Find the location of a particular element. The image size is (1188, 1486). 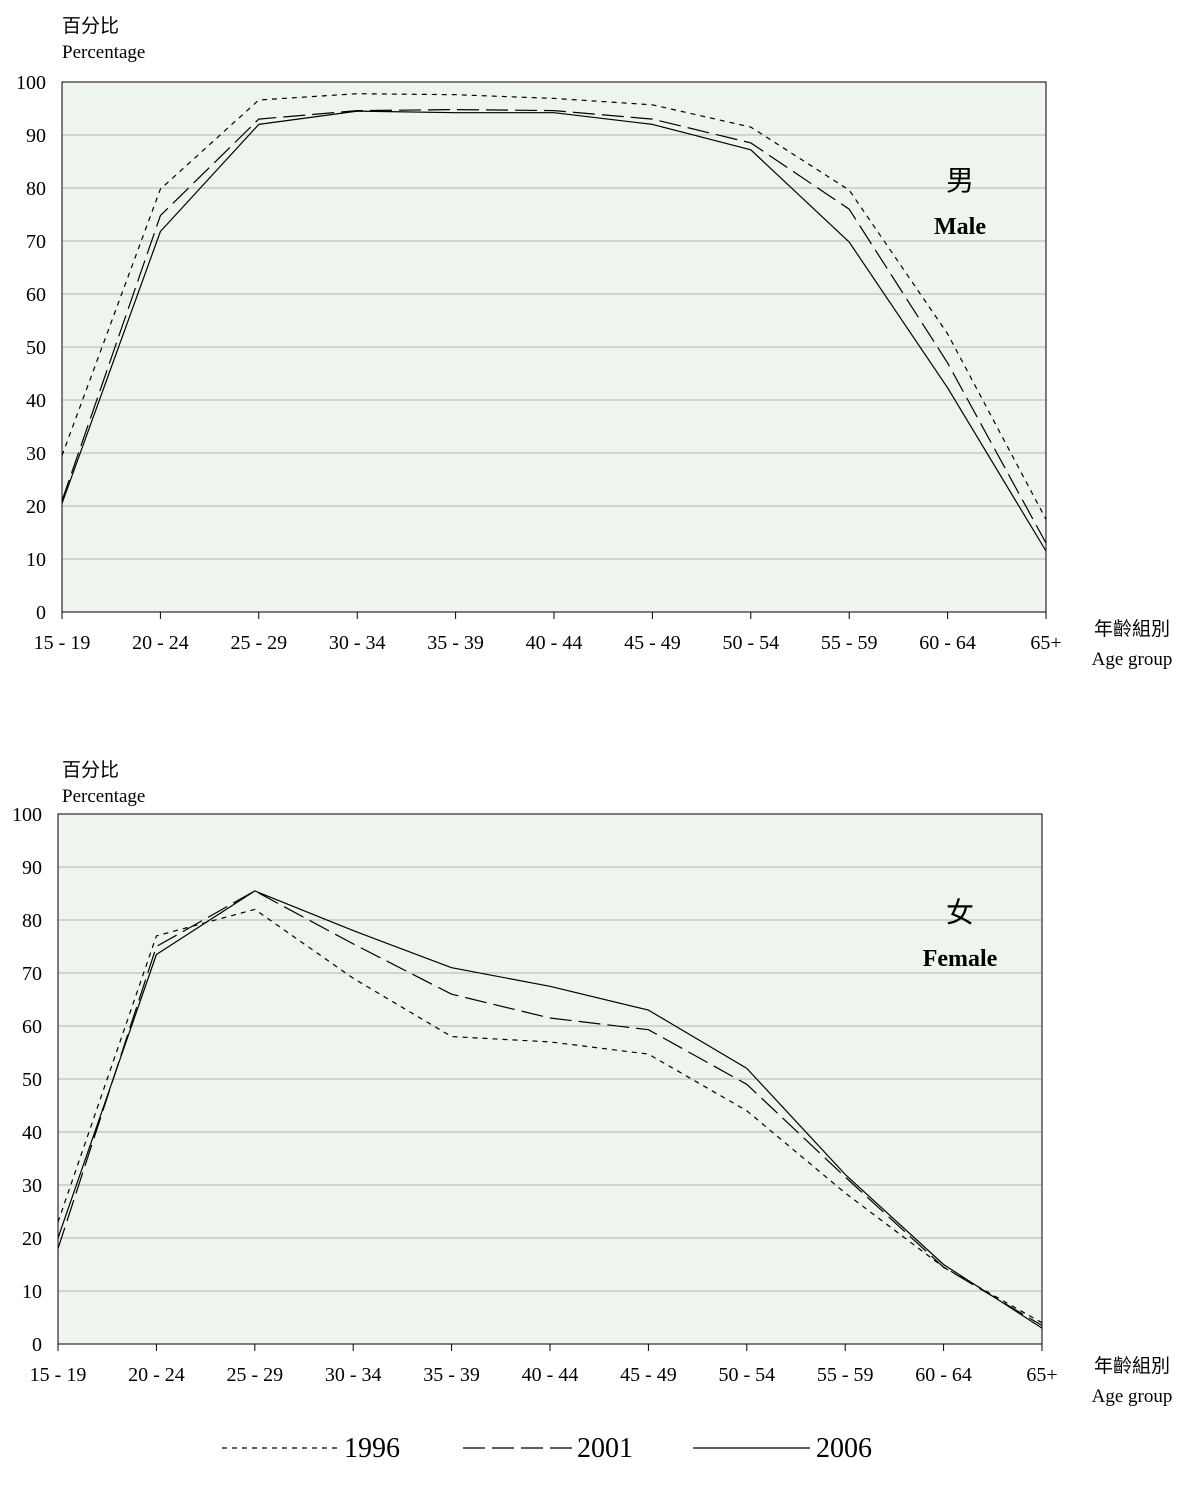

panel-title-en: Male is located at coordinates (960, 227).